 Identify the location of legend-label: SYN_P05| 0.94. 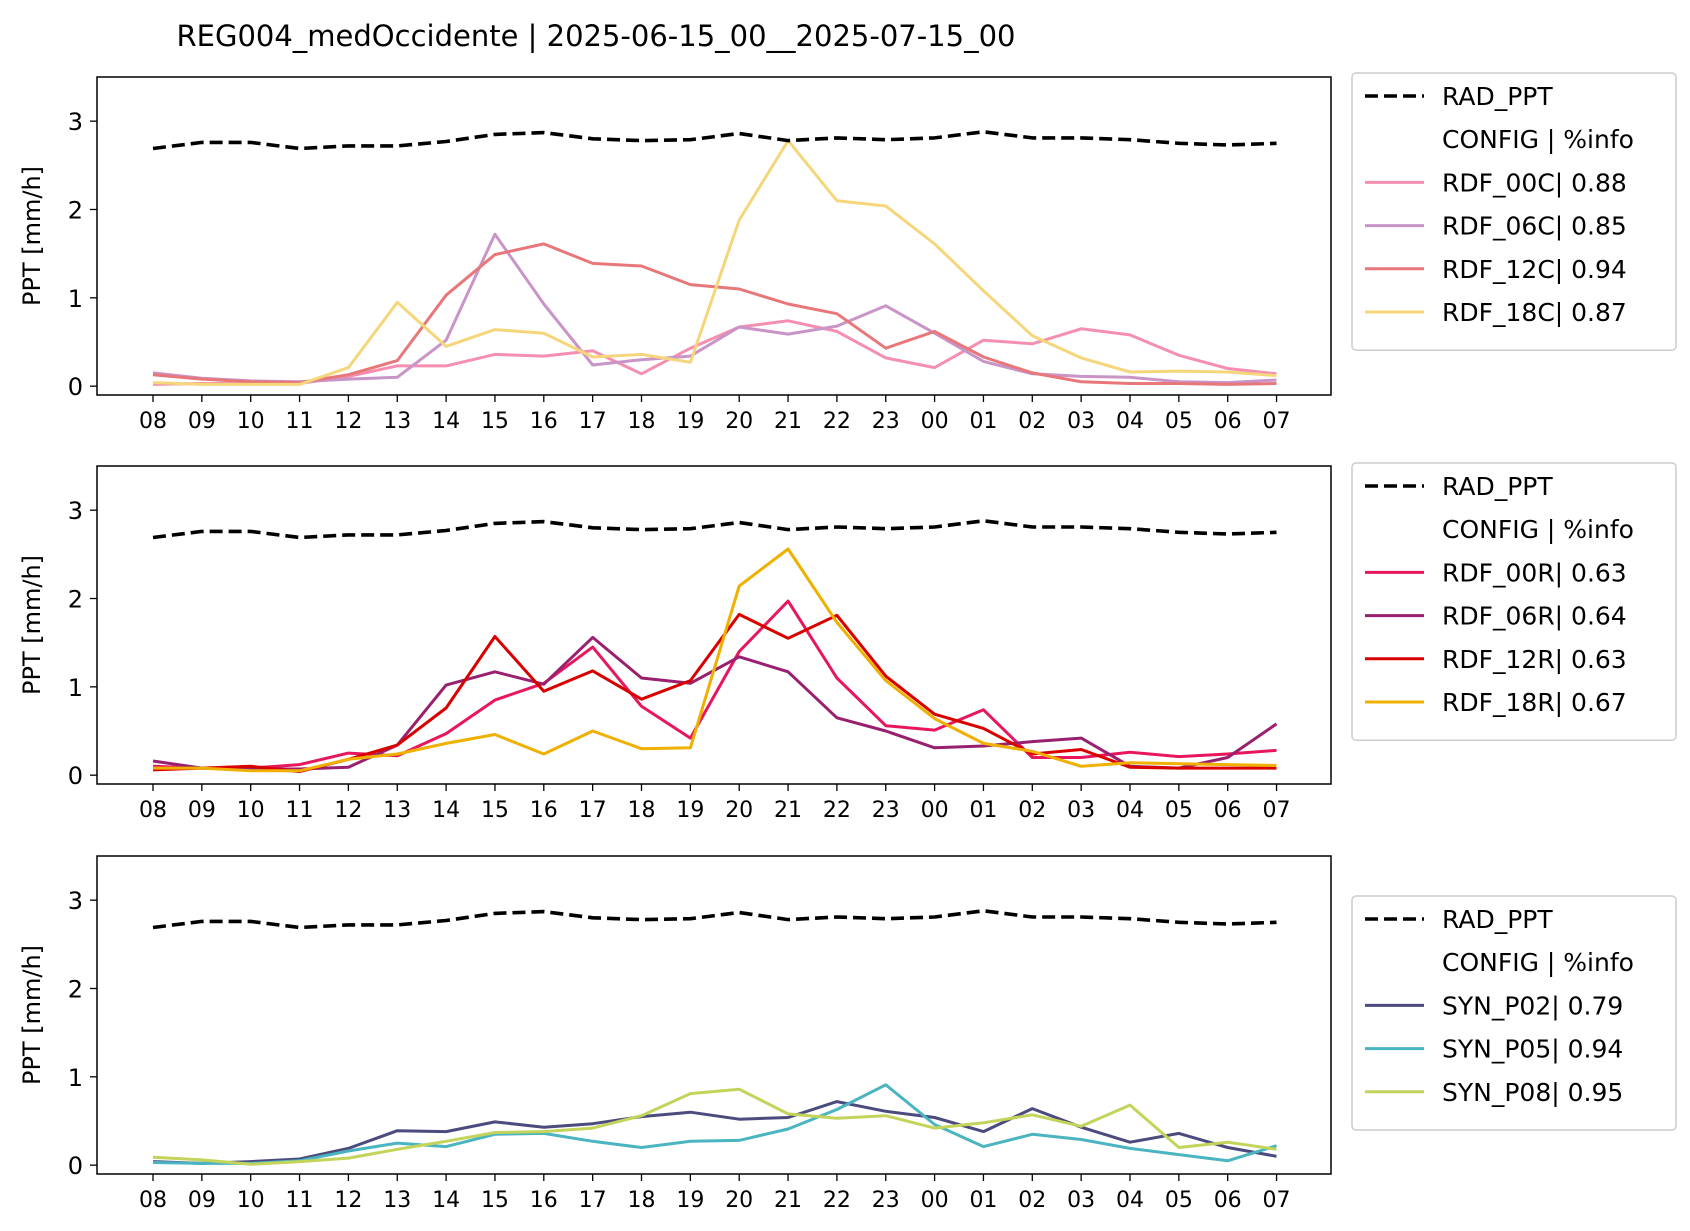
(1532, 1049).